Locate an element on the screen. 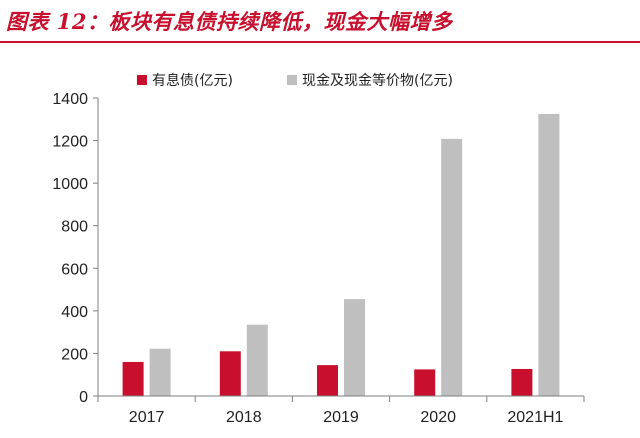 This screenshot has width=640, height=438. x-tick-label: 2019 is located at coordinates (341, 417).